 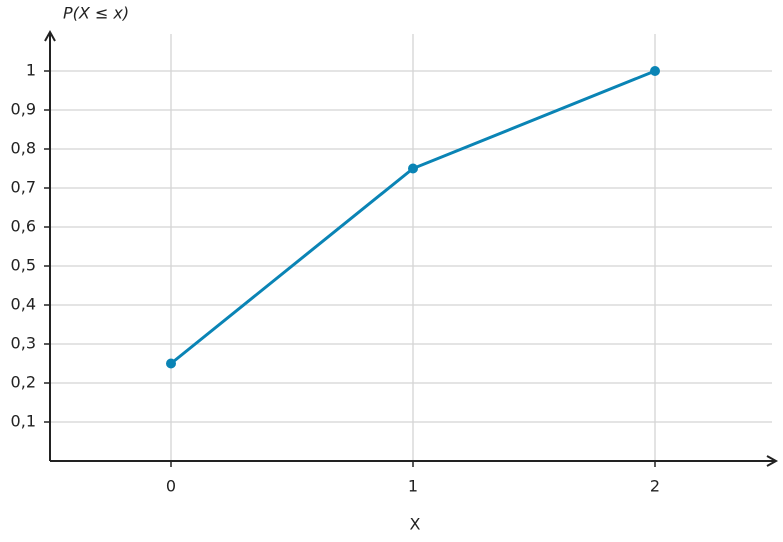 What do you see at coordinates (413, 486) in the screenshot?
I see `x-tick-label: 1` at bounding box center [413, 486].